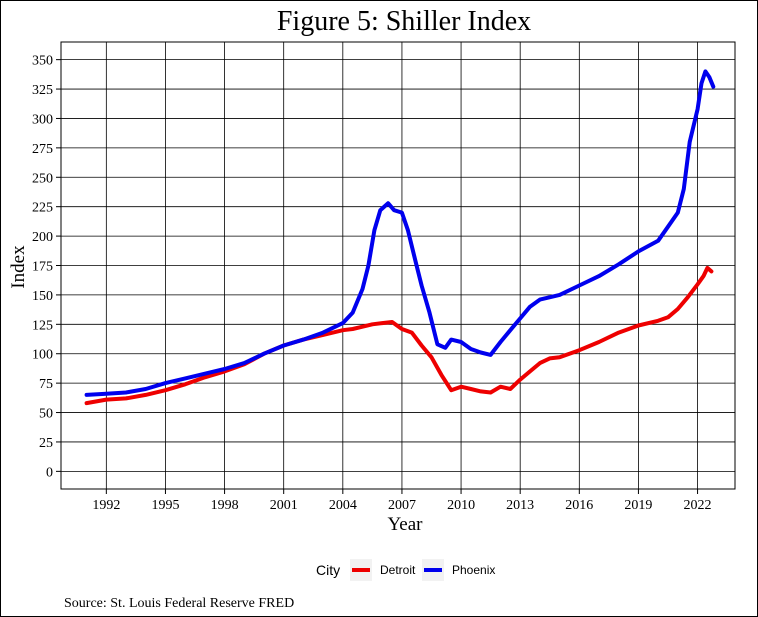  What do you see at coordinates (520, 505) in the screenshot?
I see `x-tick-label: 2013` at bounding box center [520, 505].